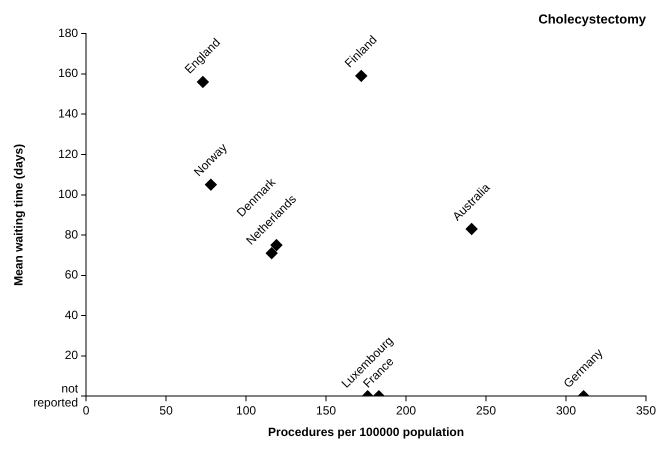  Describe the element at coordinates (166, 411) in the screenshot. I see `x-tick-label: 50` at that location.